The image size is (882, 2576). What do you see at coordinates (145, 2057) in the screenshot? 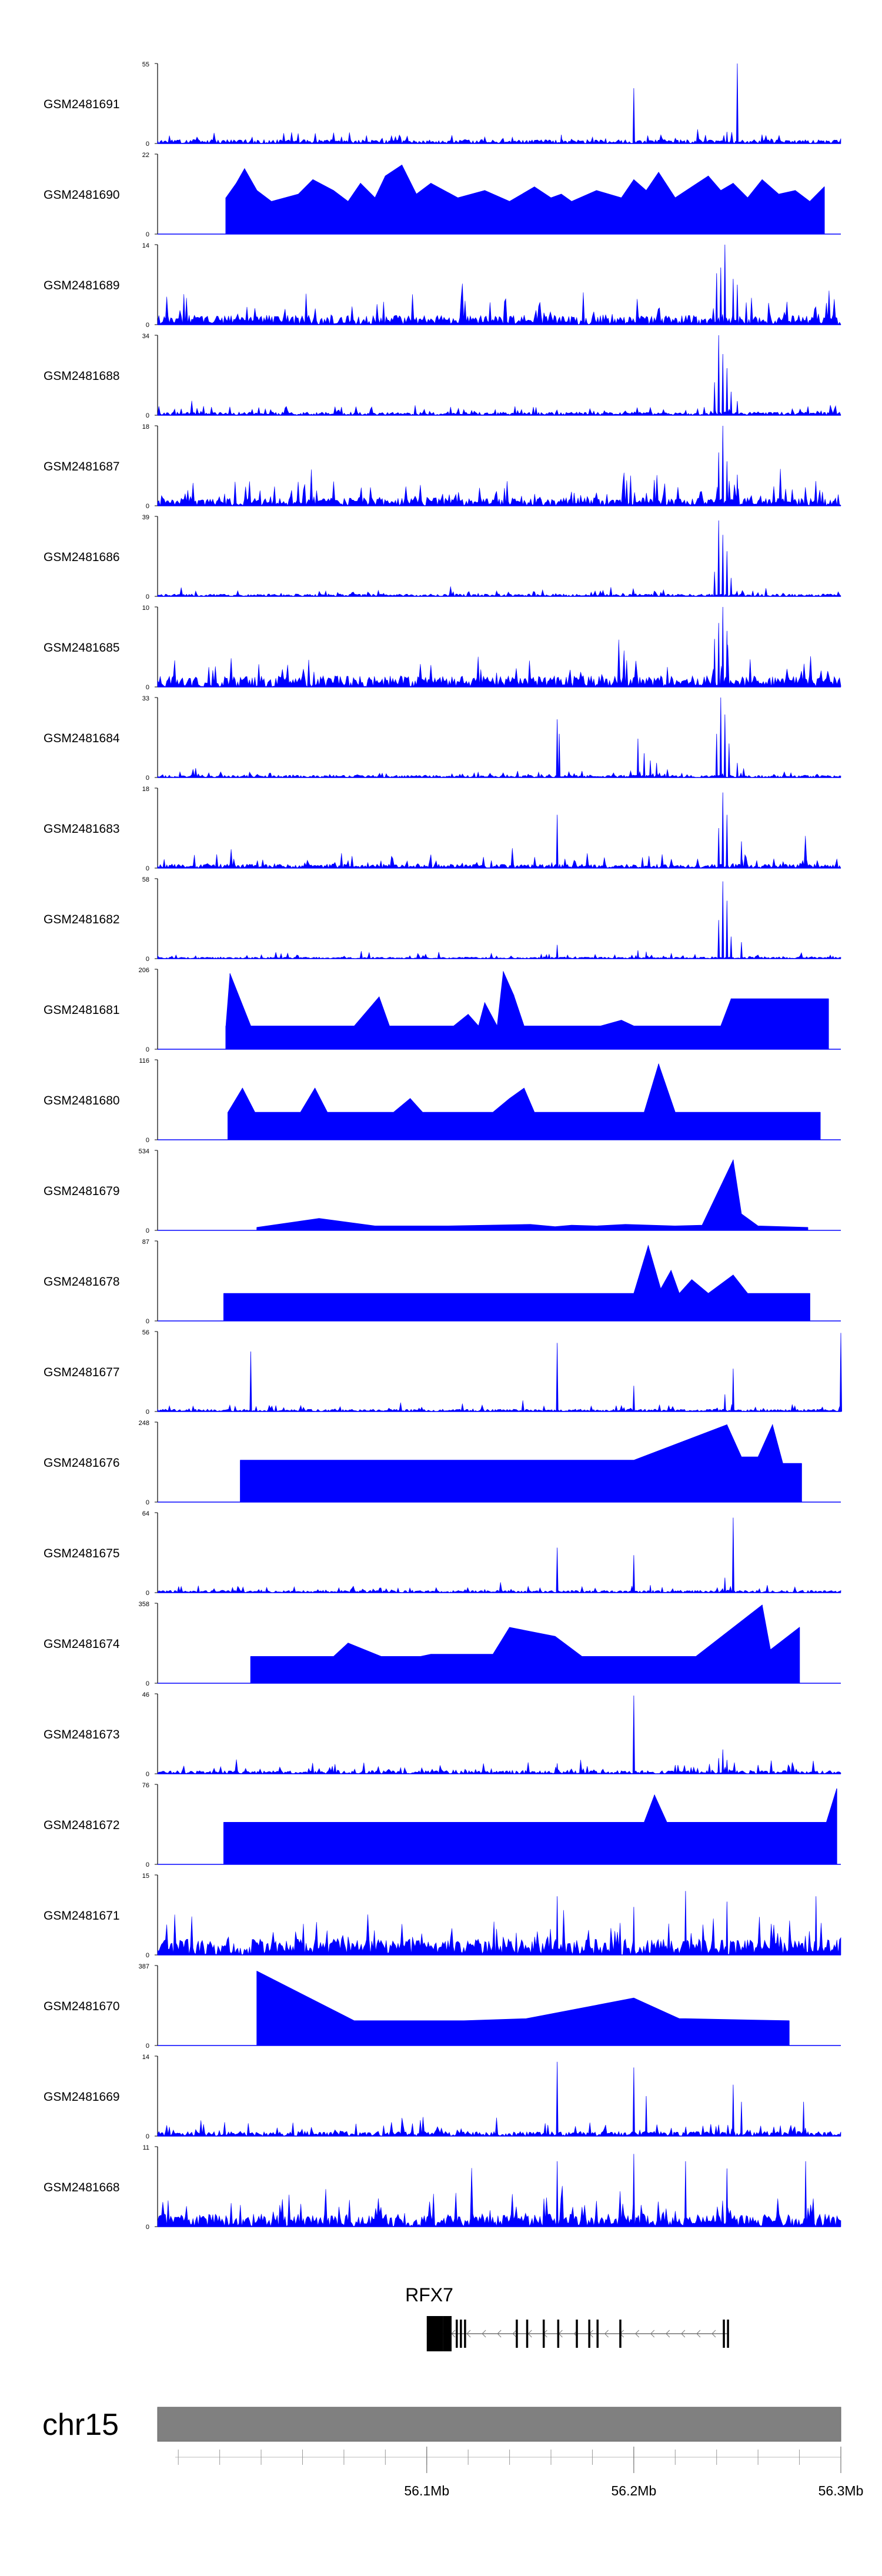
I see `y-tick-label-max: 14` at bounding box center [145, 2057].